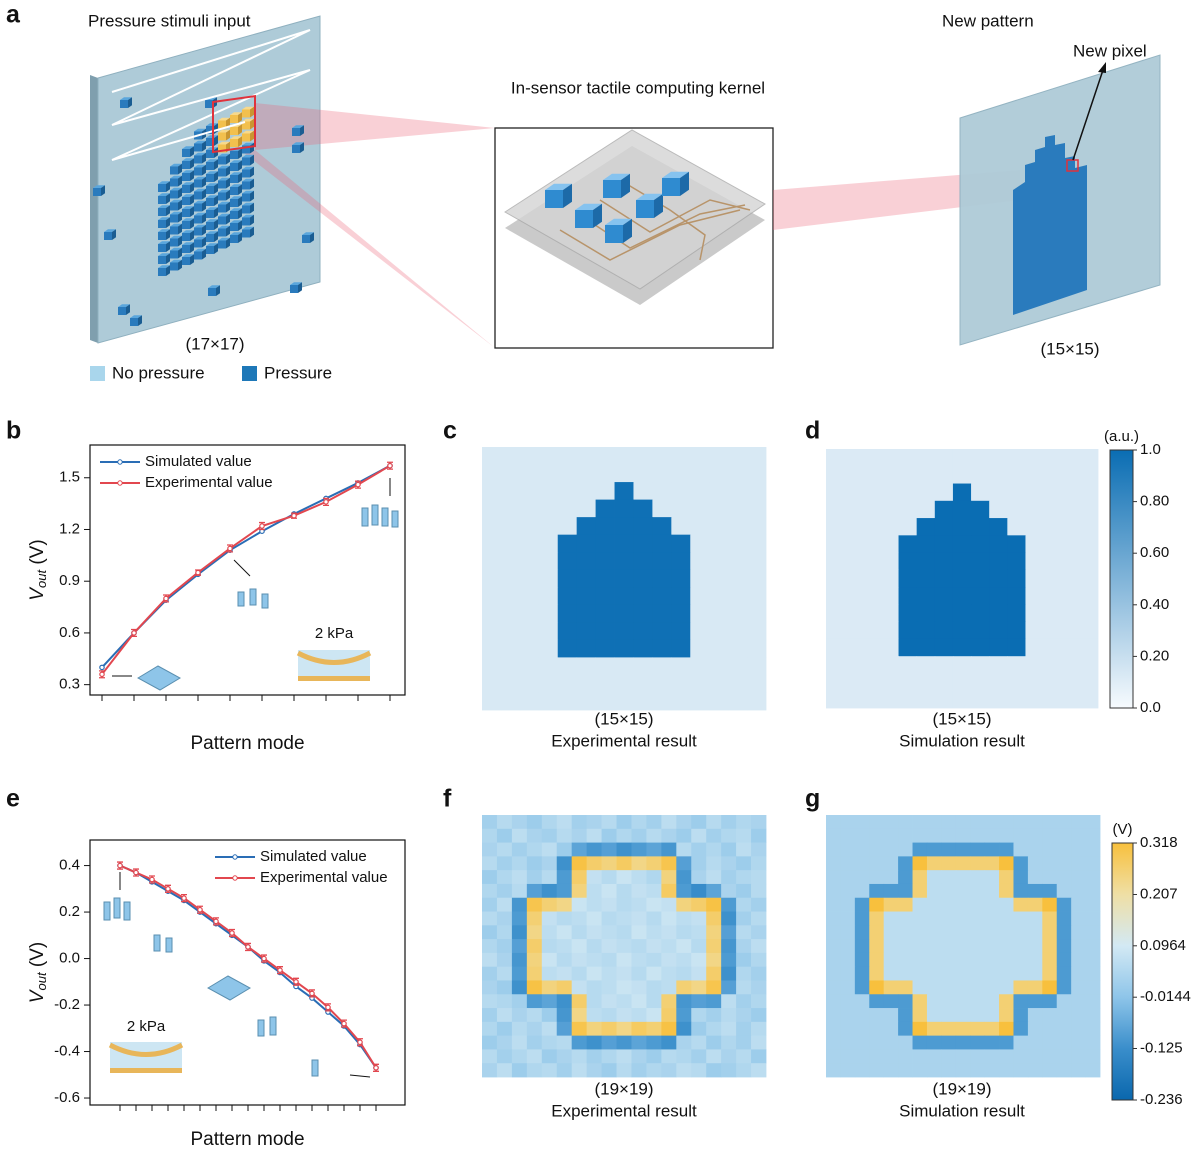 The image size is (1200, 1152). Describe the element at coordinates (211, 95) in the screenshot. I see `scan-path` at that location.